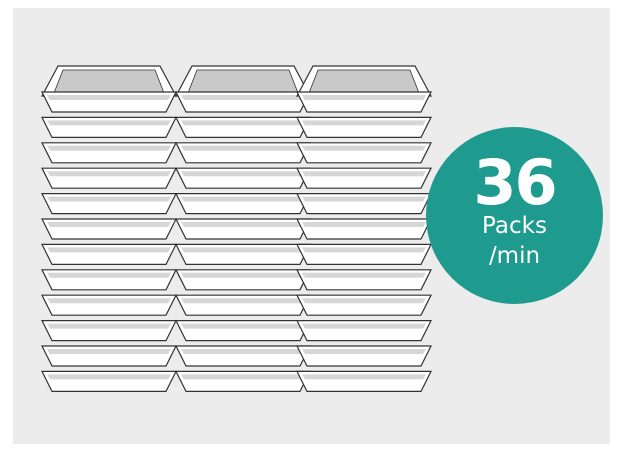 The width and height of the screenshot is (628, 457). What do you see at coordinates (515, 182) in the screenshot?
I see `badge-number: 36` at bounding box center [515, 182].